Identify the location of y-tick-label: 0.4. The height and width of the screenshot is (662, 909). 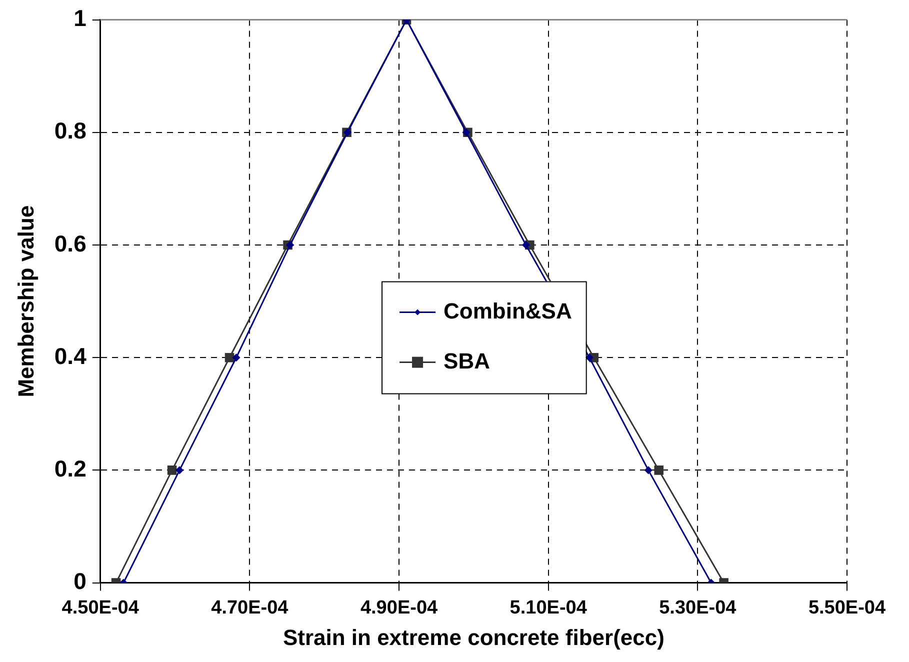
(70, 355).